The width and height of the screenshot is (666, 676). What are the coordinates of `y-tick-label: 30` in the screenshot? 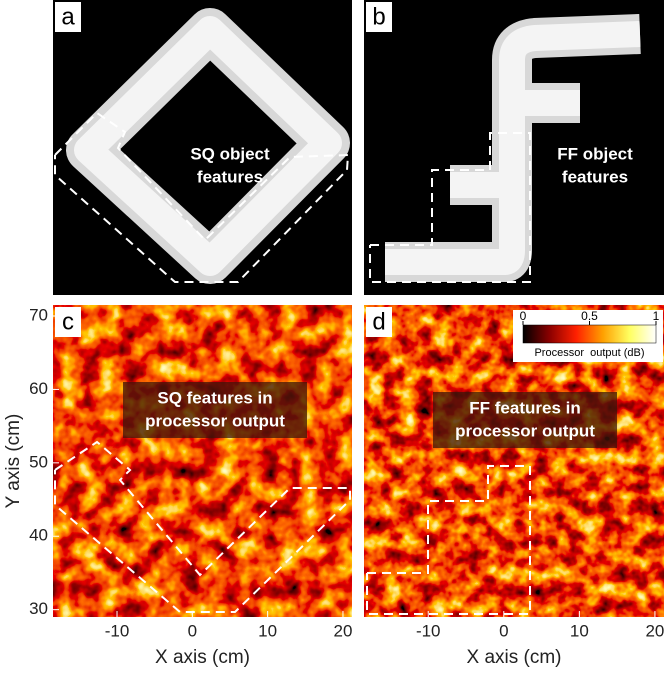 It's located at (38, 608).